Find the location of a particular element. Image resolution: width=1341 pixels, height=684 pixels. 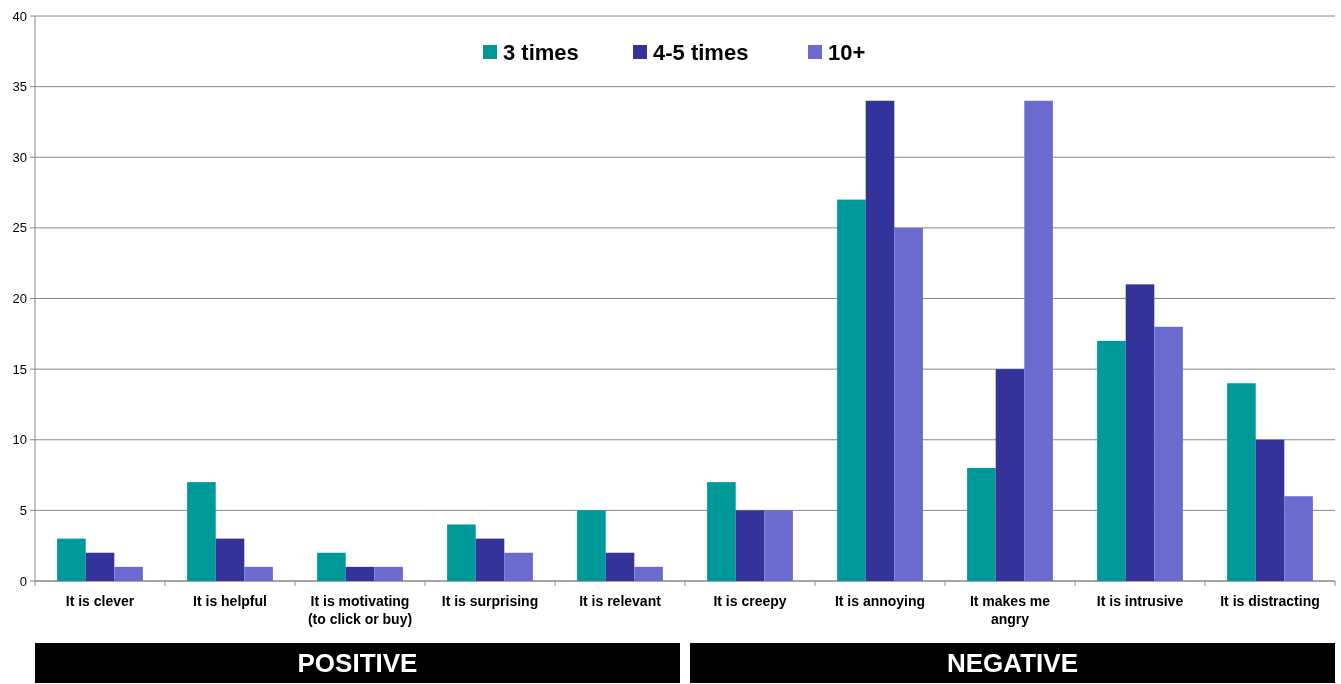

text: NEGATIVE is located at coordinates (1012, 663).